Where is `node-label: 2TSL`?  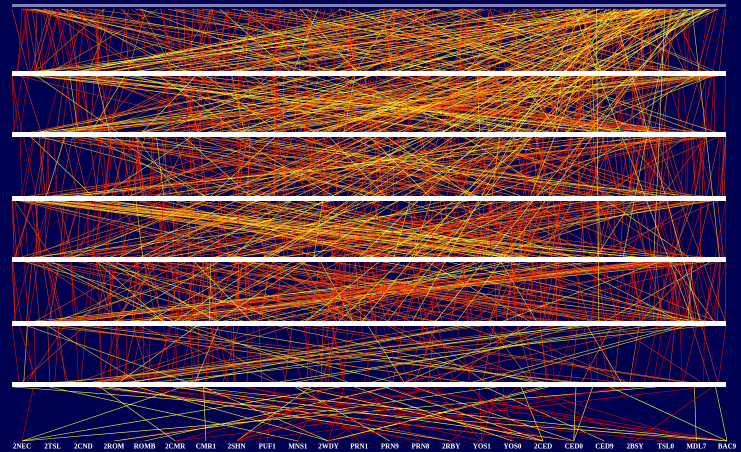
node-label: 2TSL is located at coordinates (52, 447).